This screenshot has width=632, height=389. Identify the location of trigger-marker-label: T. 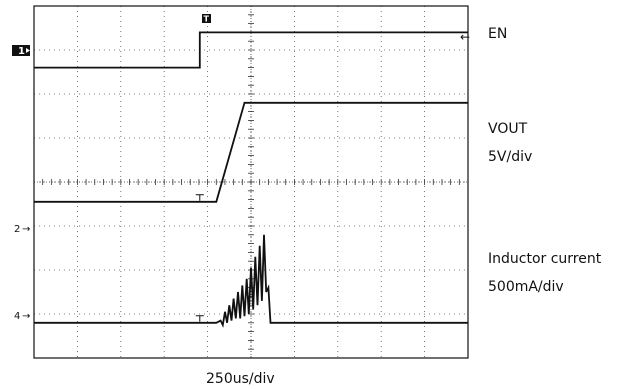
(207, 19).